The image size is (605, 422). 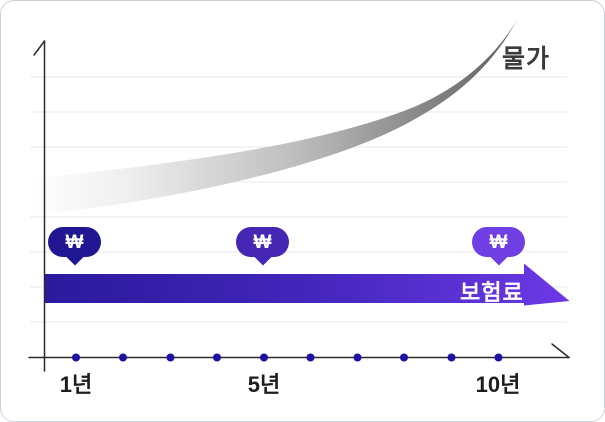 I want to click on x-tick-label-5yr: 5년, so click(x=264, y=384).